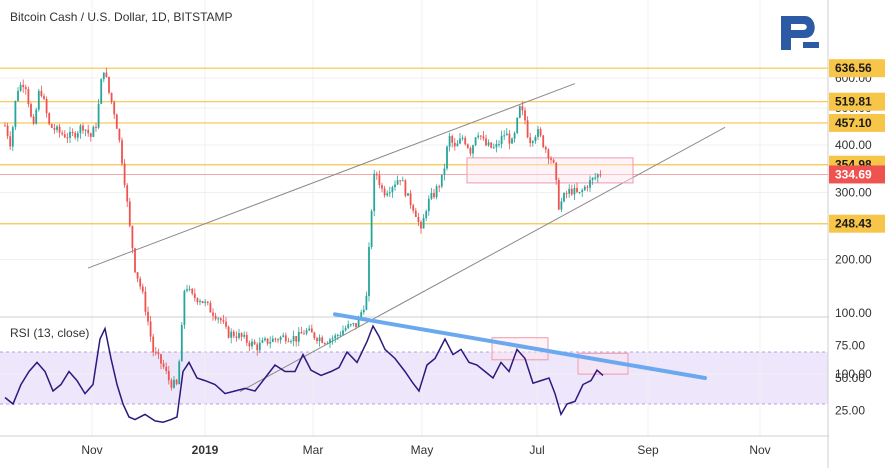 Image resolution: width=885 pixels, height=468 pixels. Describe the element at coordinates (91, 450) in the screenshot. I see `x-tick-label: Nov` at that location.